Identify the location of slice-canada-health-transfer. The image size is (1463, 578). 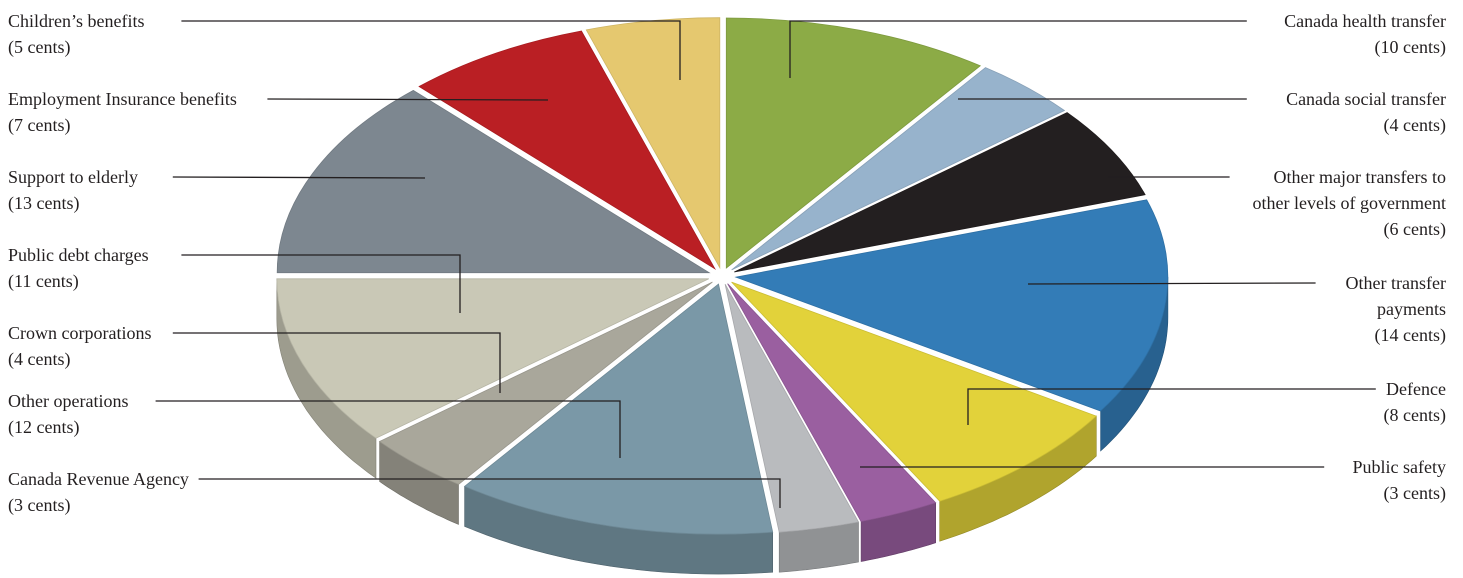
(853, 143).